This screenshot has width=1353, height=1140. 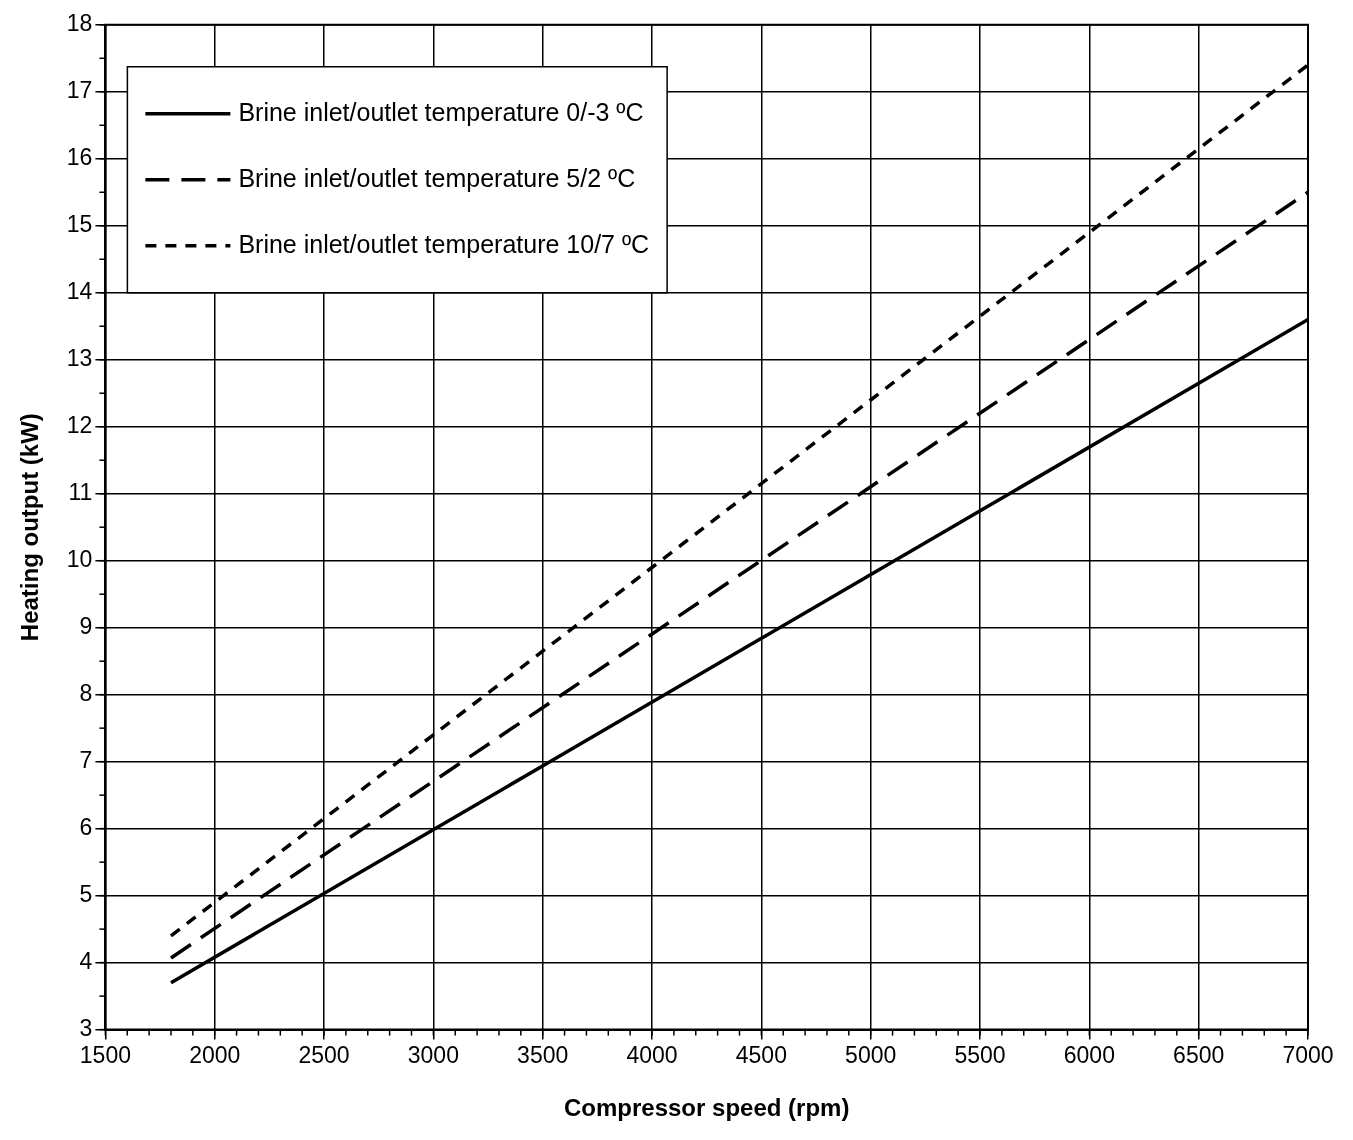 What do you see at coordinates (86, 960) in the screenshot?
I see `y-tick-label: 4` at bounding box center [86, 960].